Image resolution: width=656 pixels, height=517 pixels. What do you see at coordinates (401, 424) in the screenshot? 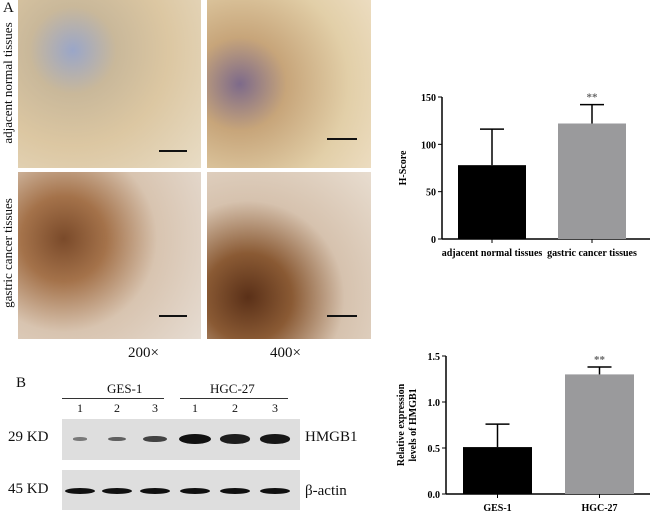
I see `y-axis-label-line: Relative expression` at bounding box center [401, 424].